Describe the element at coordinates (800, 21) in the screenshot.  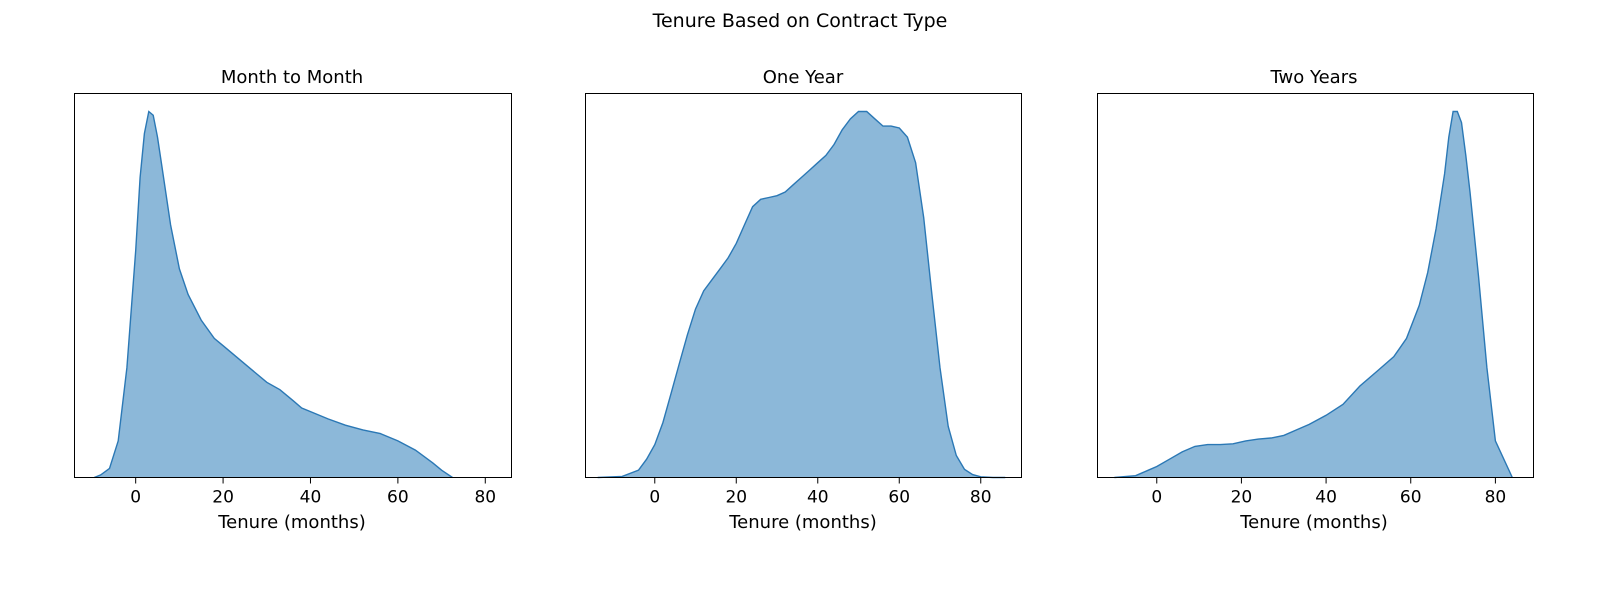
I see `figure-title: Tenure Based on Contract Type` at that location.